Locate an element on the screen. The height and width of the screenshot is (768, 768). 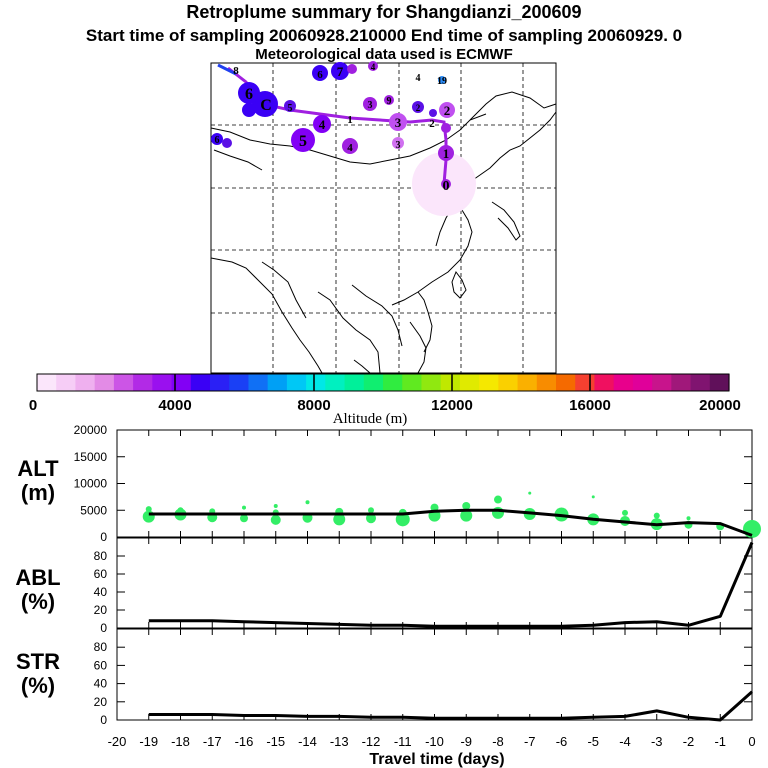
map-cluster-label: C is located at coordinates (266, 105).